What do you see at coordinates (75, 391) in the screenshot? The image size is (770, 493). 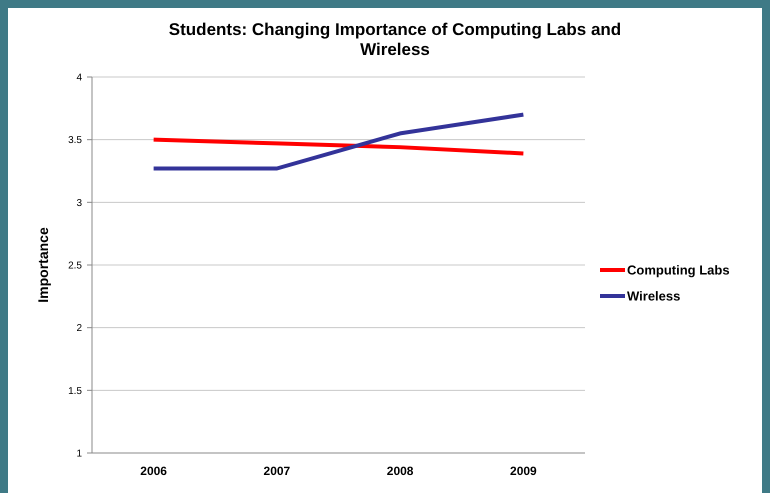 I see `y-tick-label: 1.5` at bounding box center [75, 391].